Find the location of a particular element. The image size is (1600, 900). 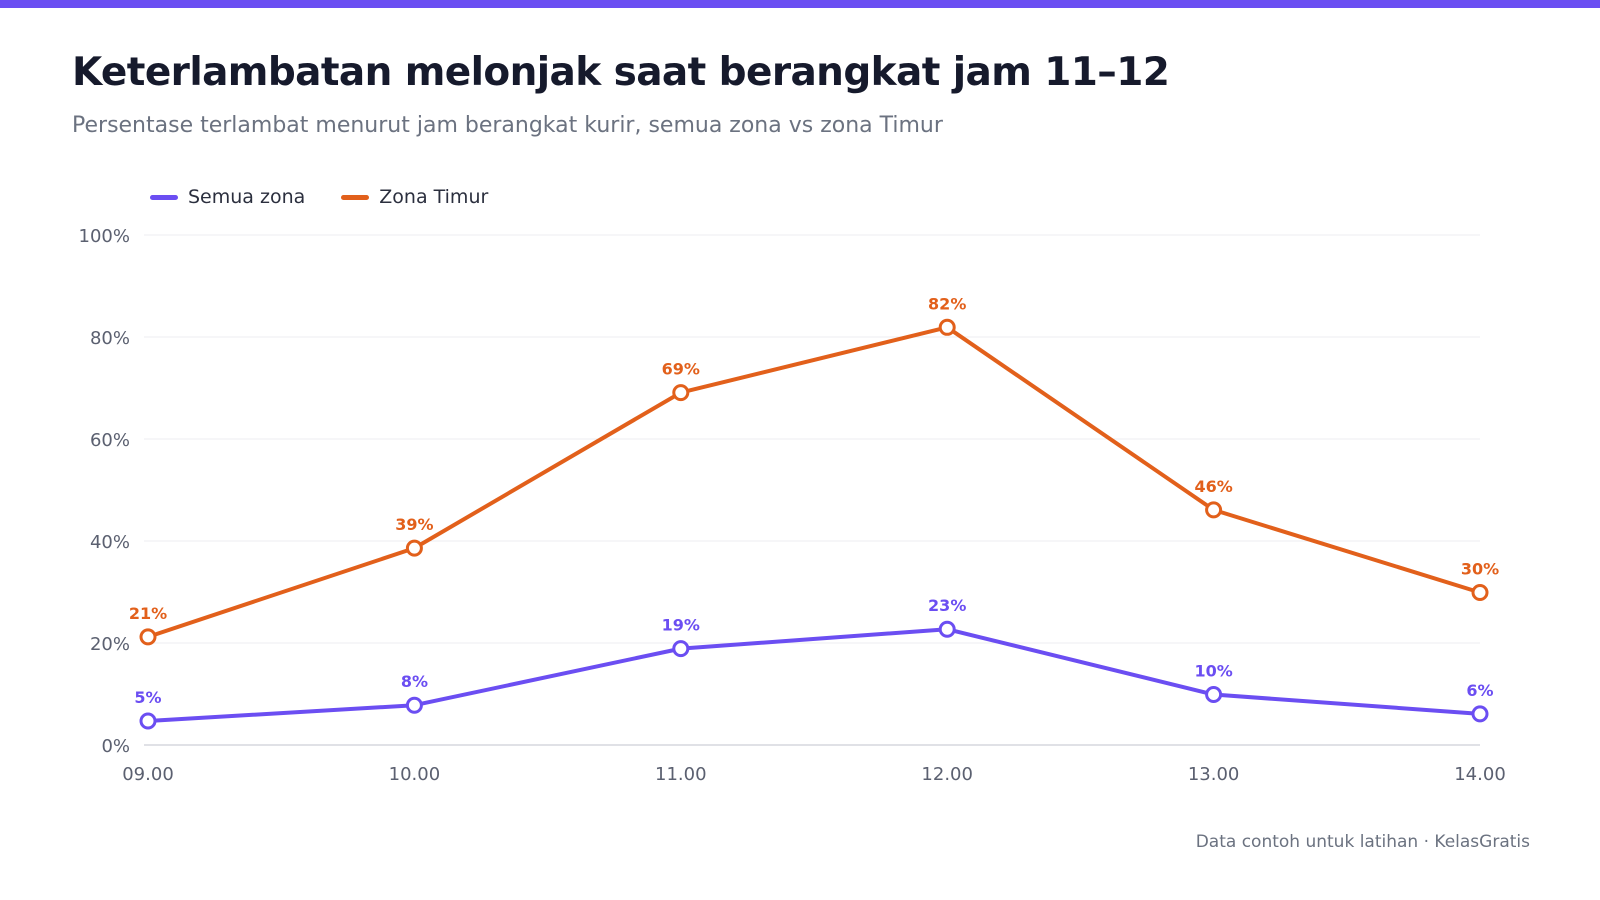

x-tick-label: 10.00 is located at coordinates (415, 774).